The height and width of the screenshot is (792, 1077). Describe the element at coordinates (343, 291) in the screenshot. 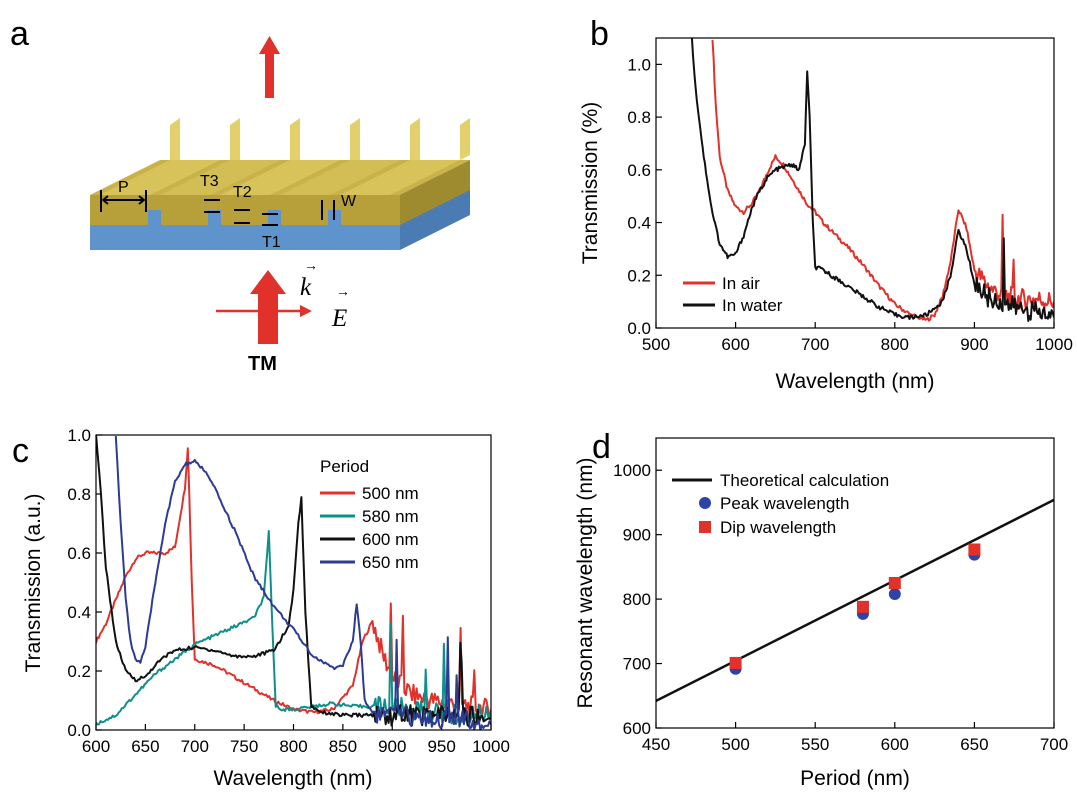

I see `label-E-arrow: →` at that location.